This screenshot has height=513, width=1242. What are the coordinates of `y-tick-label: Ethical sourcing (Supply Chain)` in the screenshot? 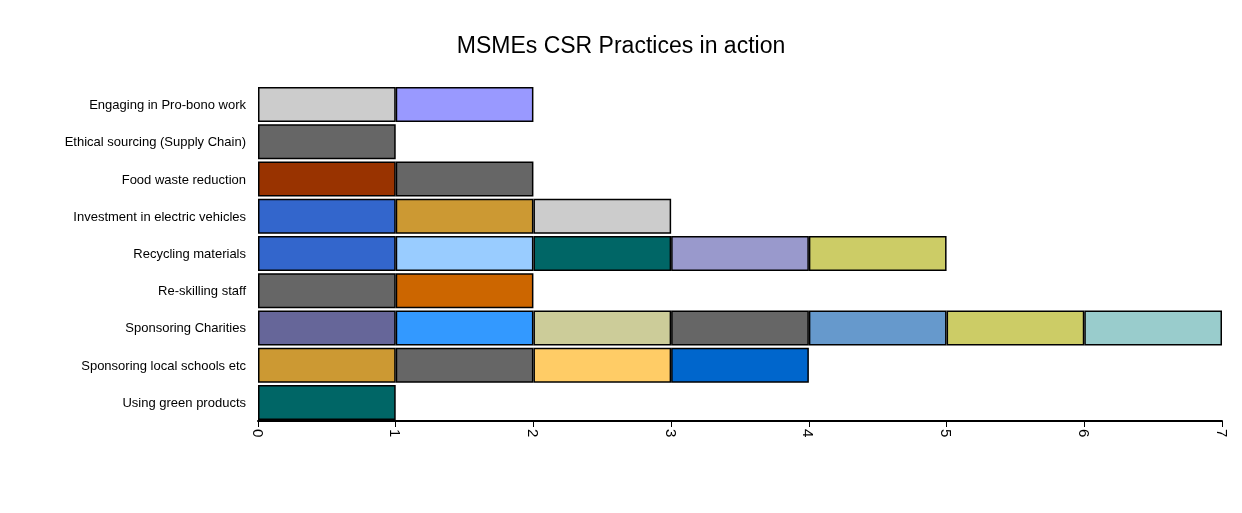 It's located at (155, 142).